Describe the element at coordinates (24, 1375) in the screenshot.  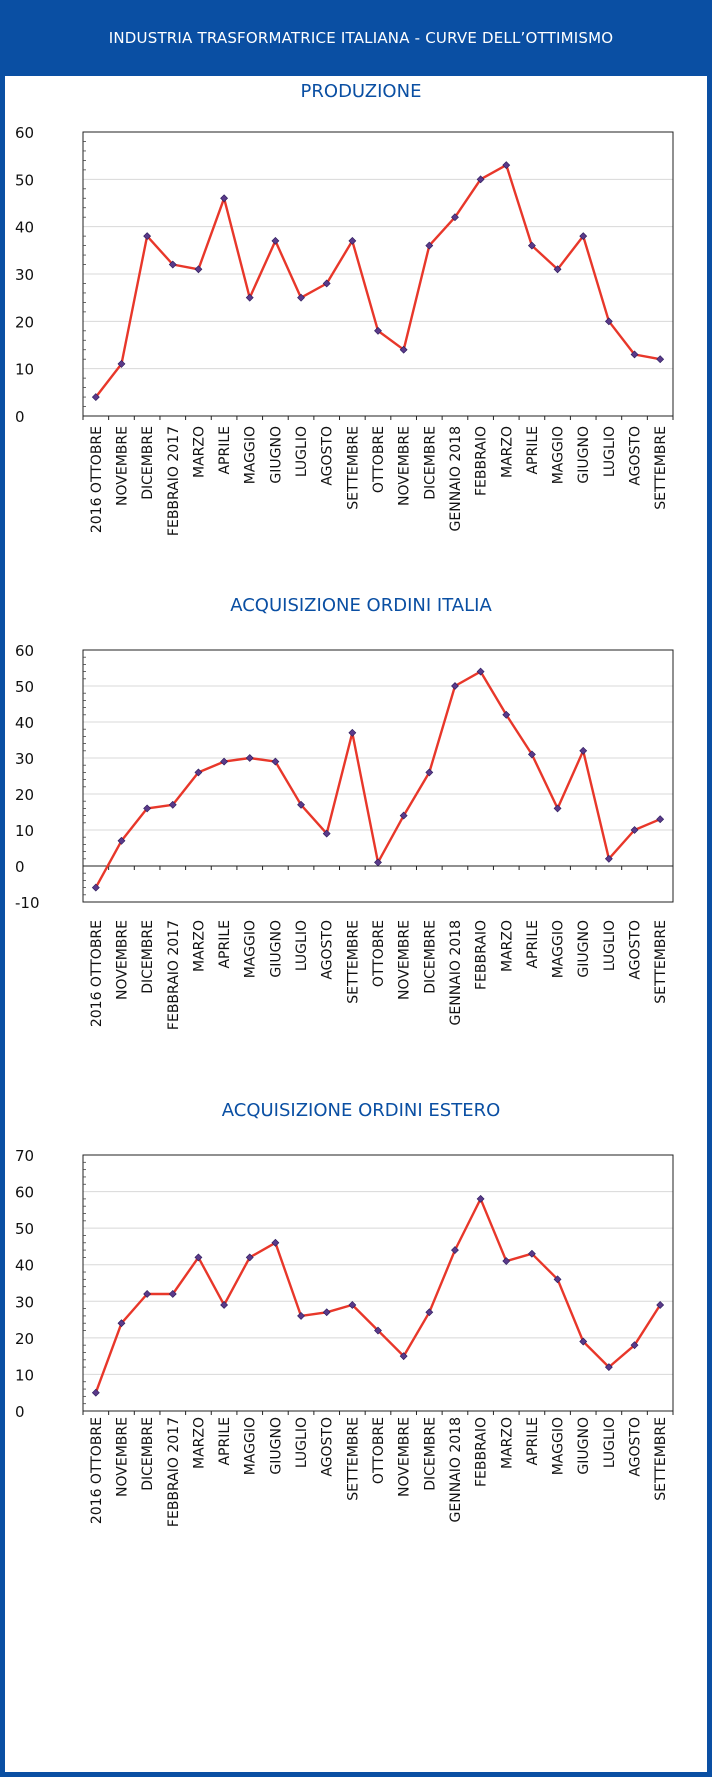
I see `y-tick-label: 10` at that location.